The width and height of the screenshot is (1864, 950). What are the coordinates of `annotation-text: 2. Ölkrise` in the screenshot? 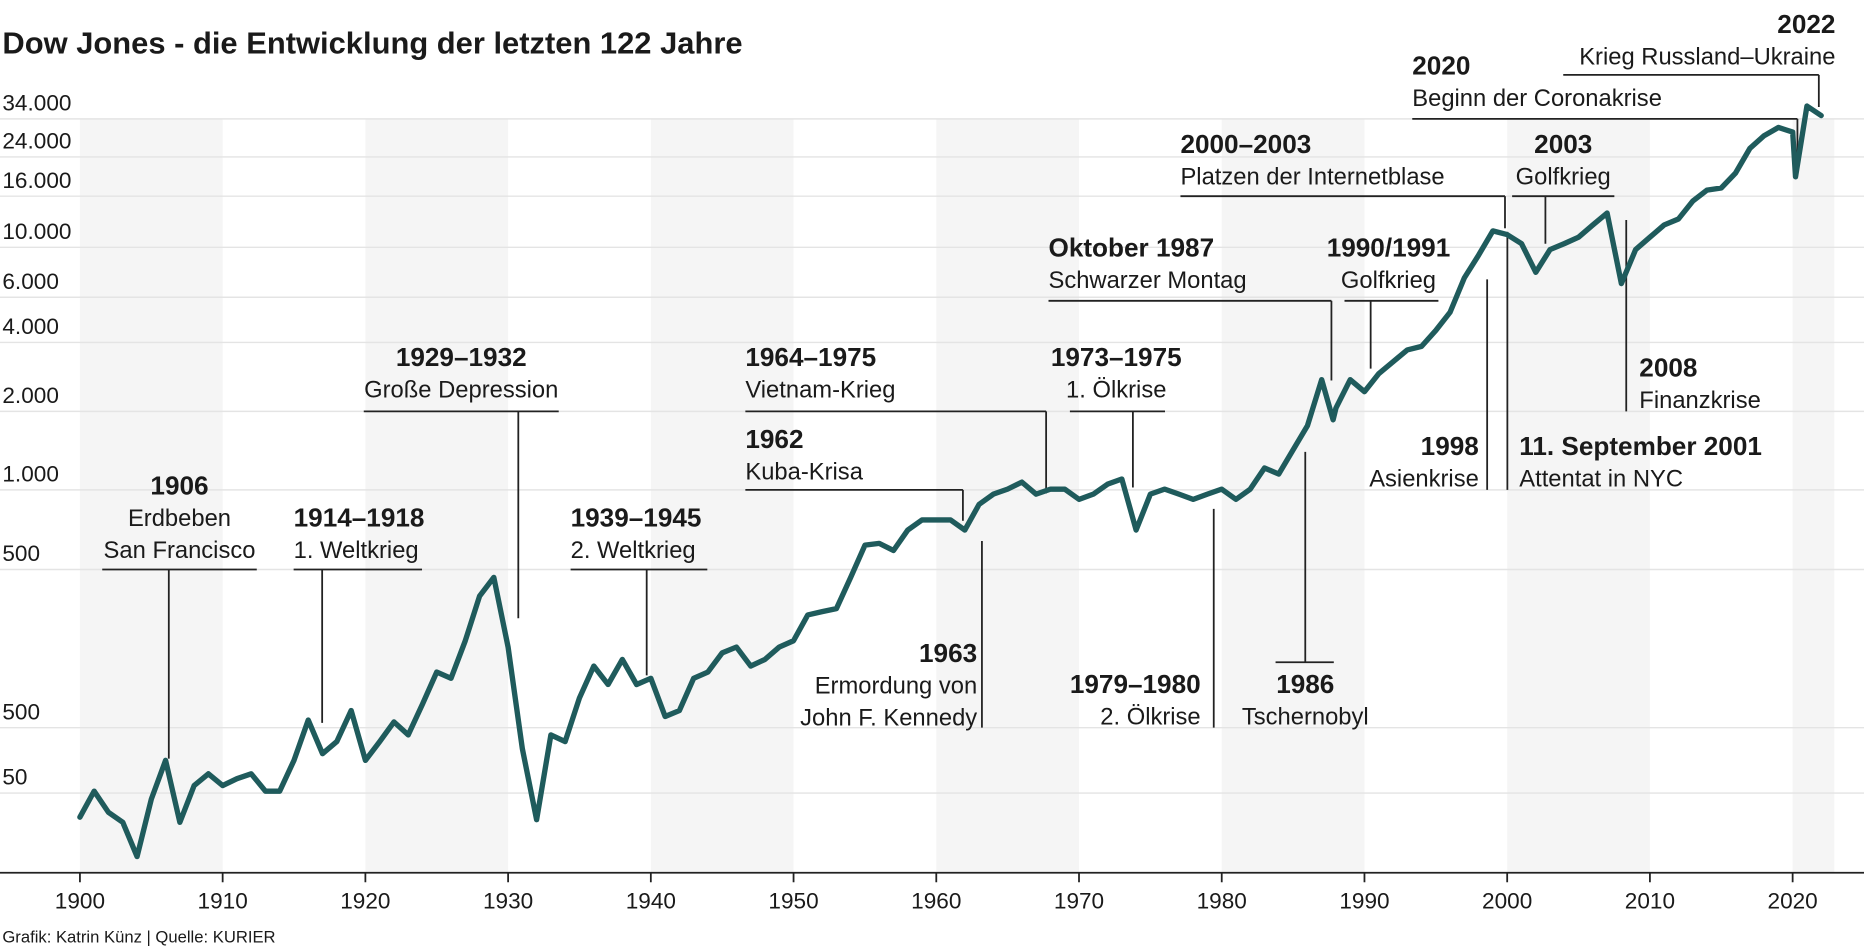 It's located at (1150, 716).